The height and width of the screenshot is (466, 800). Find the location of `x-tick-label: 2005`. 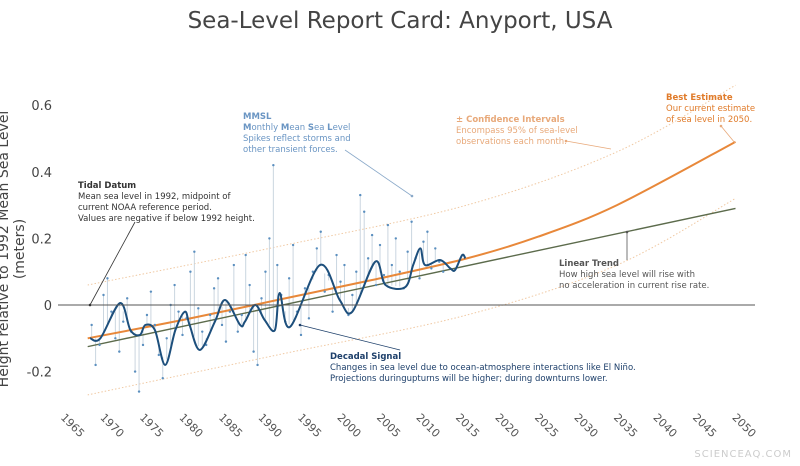

x-tick-label: 2005 is located at coordinates (388, 425).